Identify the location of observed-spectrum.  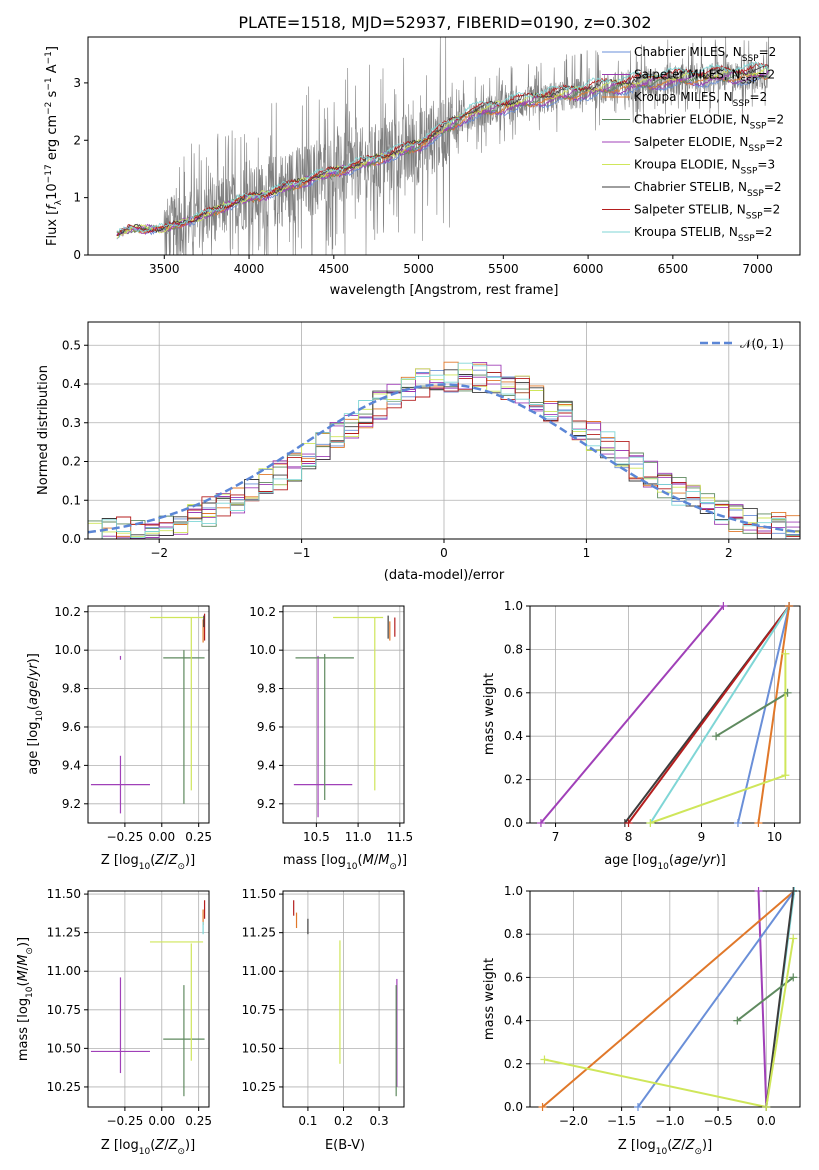
(443, 146).